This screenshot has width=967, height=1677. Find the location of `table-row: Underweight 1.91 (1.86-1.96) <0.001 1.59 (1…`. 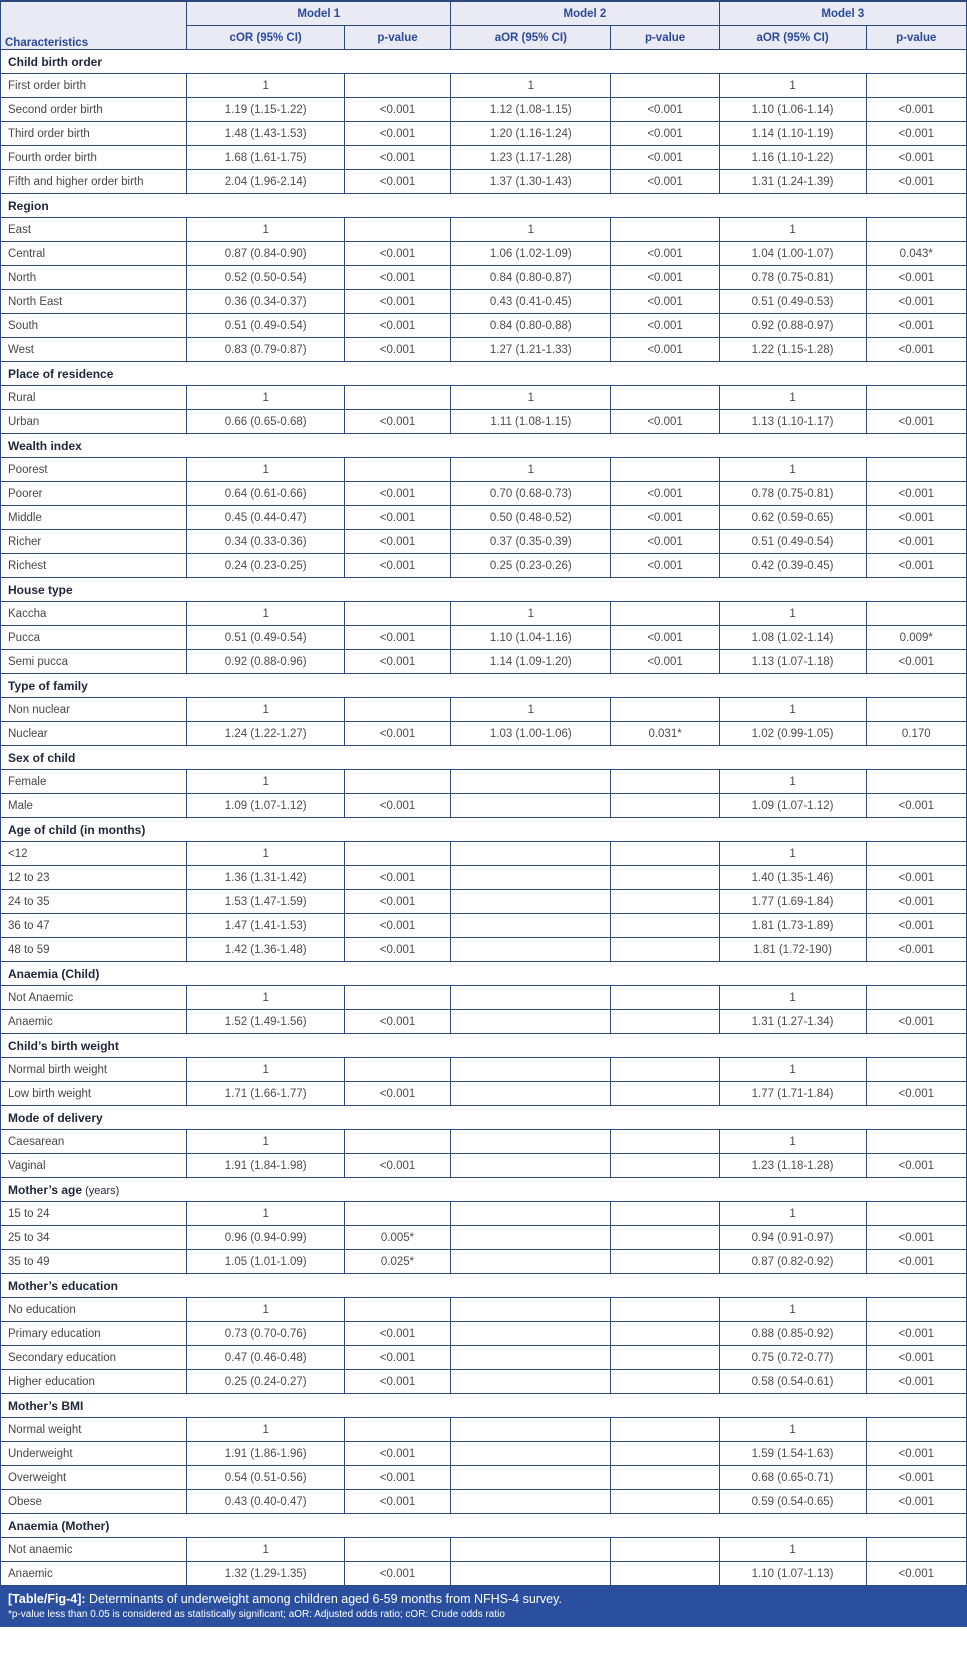

table-row: Underweight 1.91 (1.86-1.96) <0.001 1.59 (1… is located at coordinates (483, 1453).